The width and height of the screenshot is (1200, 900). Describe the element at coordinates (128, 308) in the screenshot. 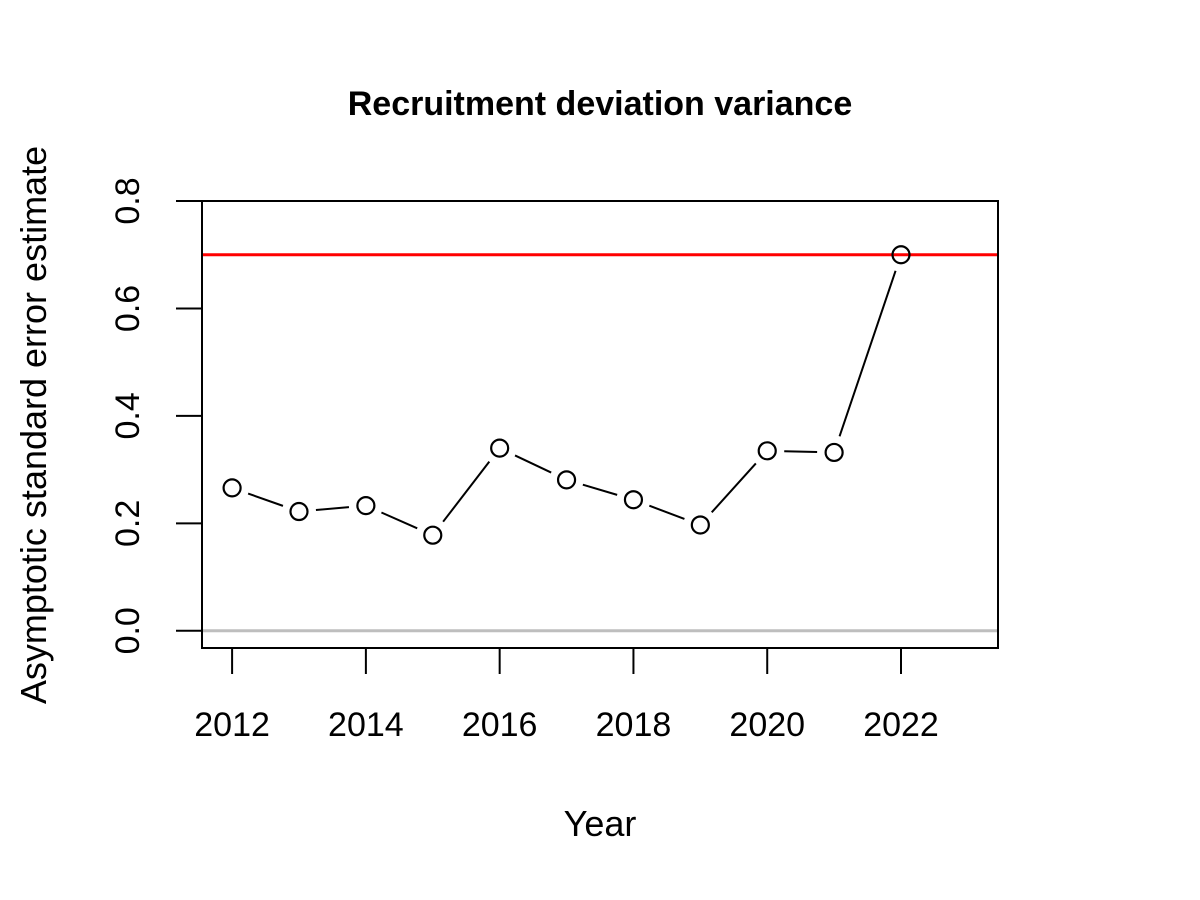

I see `y-tick-label: 0.6` at that location.